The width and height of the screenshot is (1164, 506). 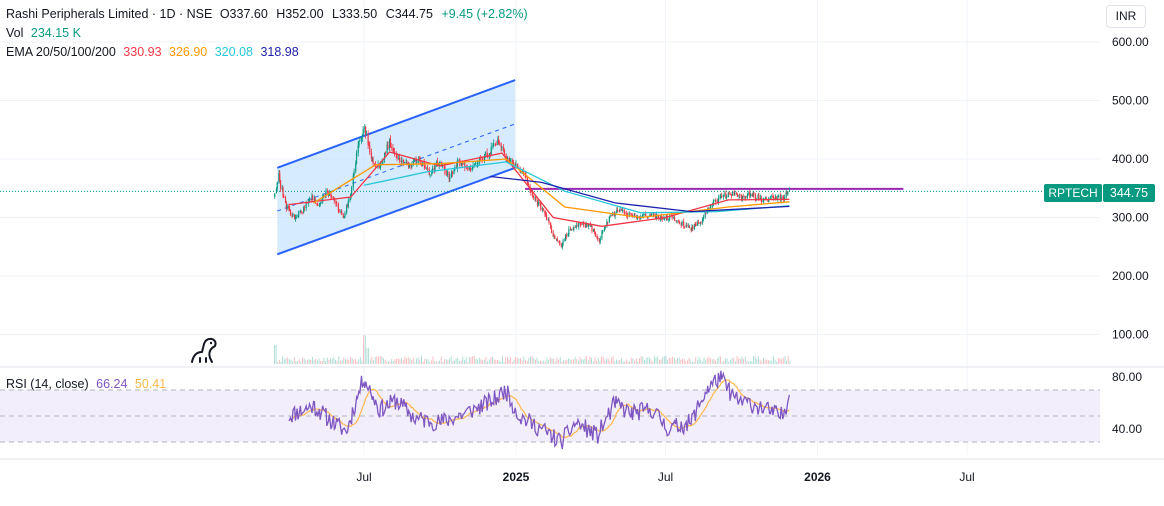 I want to click on currency-button: INR, so click(x=1126, y=16).